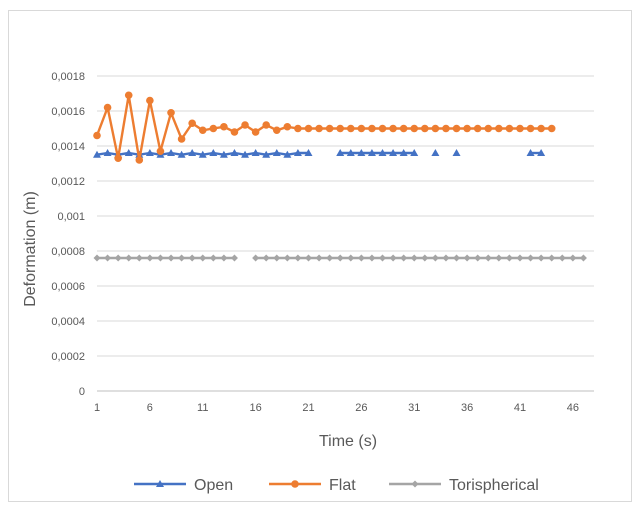 The image size is (643, 508). What do you see at coordinates (68, 77) in the screenshot?
I see `y-tick-label: 0,0018` at bounding box center [68, 77].